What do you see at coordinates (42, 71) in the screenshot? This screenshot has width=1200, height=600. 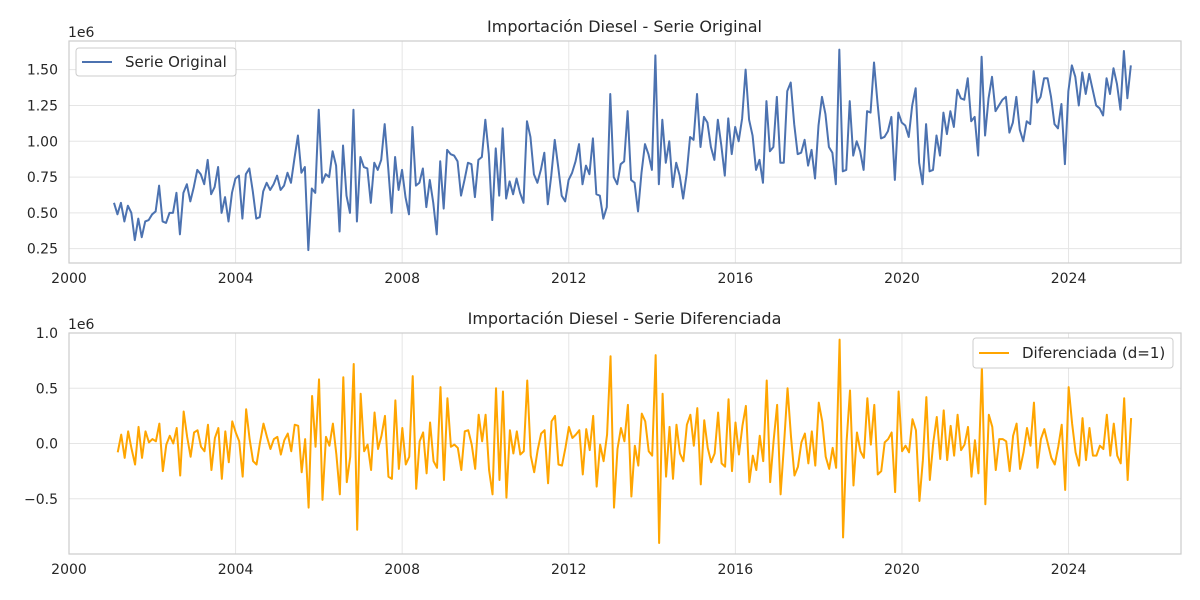 I see `top-y-tick-label: 1.50` at bounding box center [42, 71].